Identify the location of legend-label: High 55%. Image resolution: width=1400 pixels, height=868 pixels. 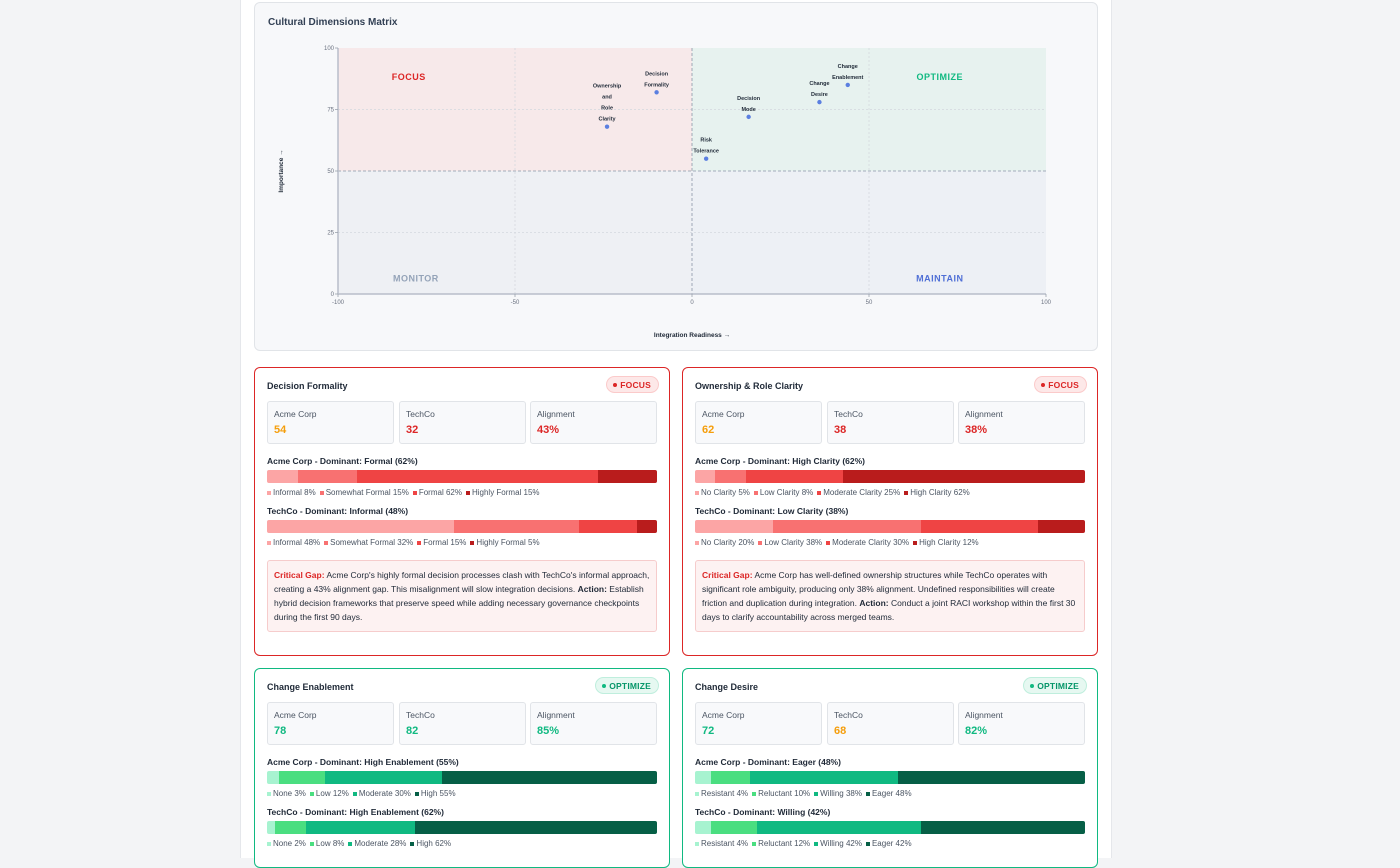
(438, 793).